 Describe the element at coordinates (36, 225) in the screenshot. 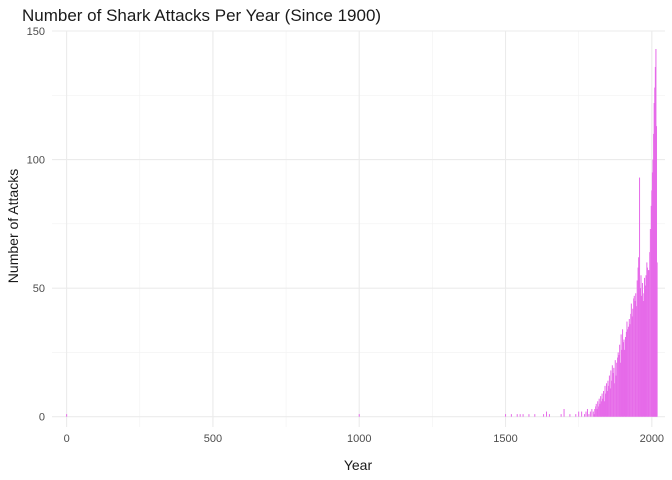

I see `y-tick-labels: 0 50 100 150` at that location.